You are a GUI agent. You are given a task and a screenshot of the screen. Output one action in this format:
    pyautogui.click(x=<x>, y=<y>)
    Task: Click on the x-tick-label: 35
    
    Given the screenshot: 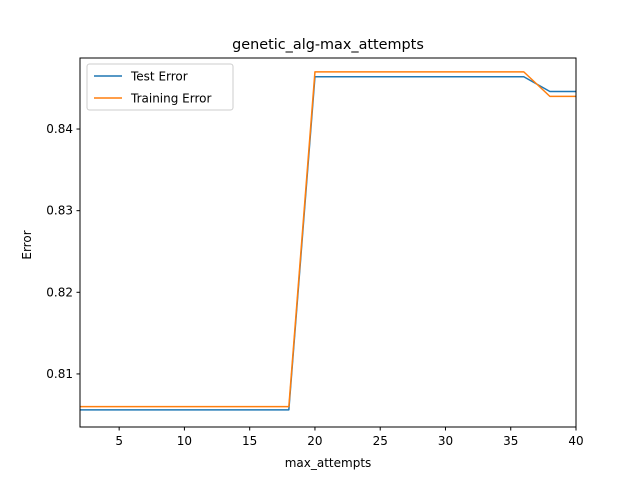 What is the action you would take?
    pyautogui.click(x=510, y=441)
    